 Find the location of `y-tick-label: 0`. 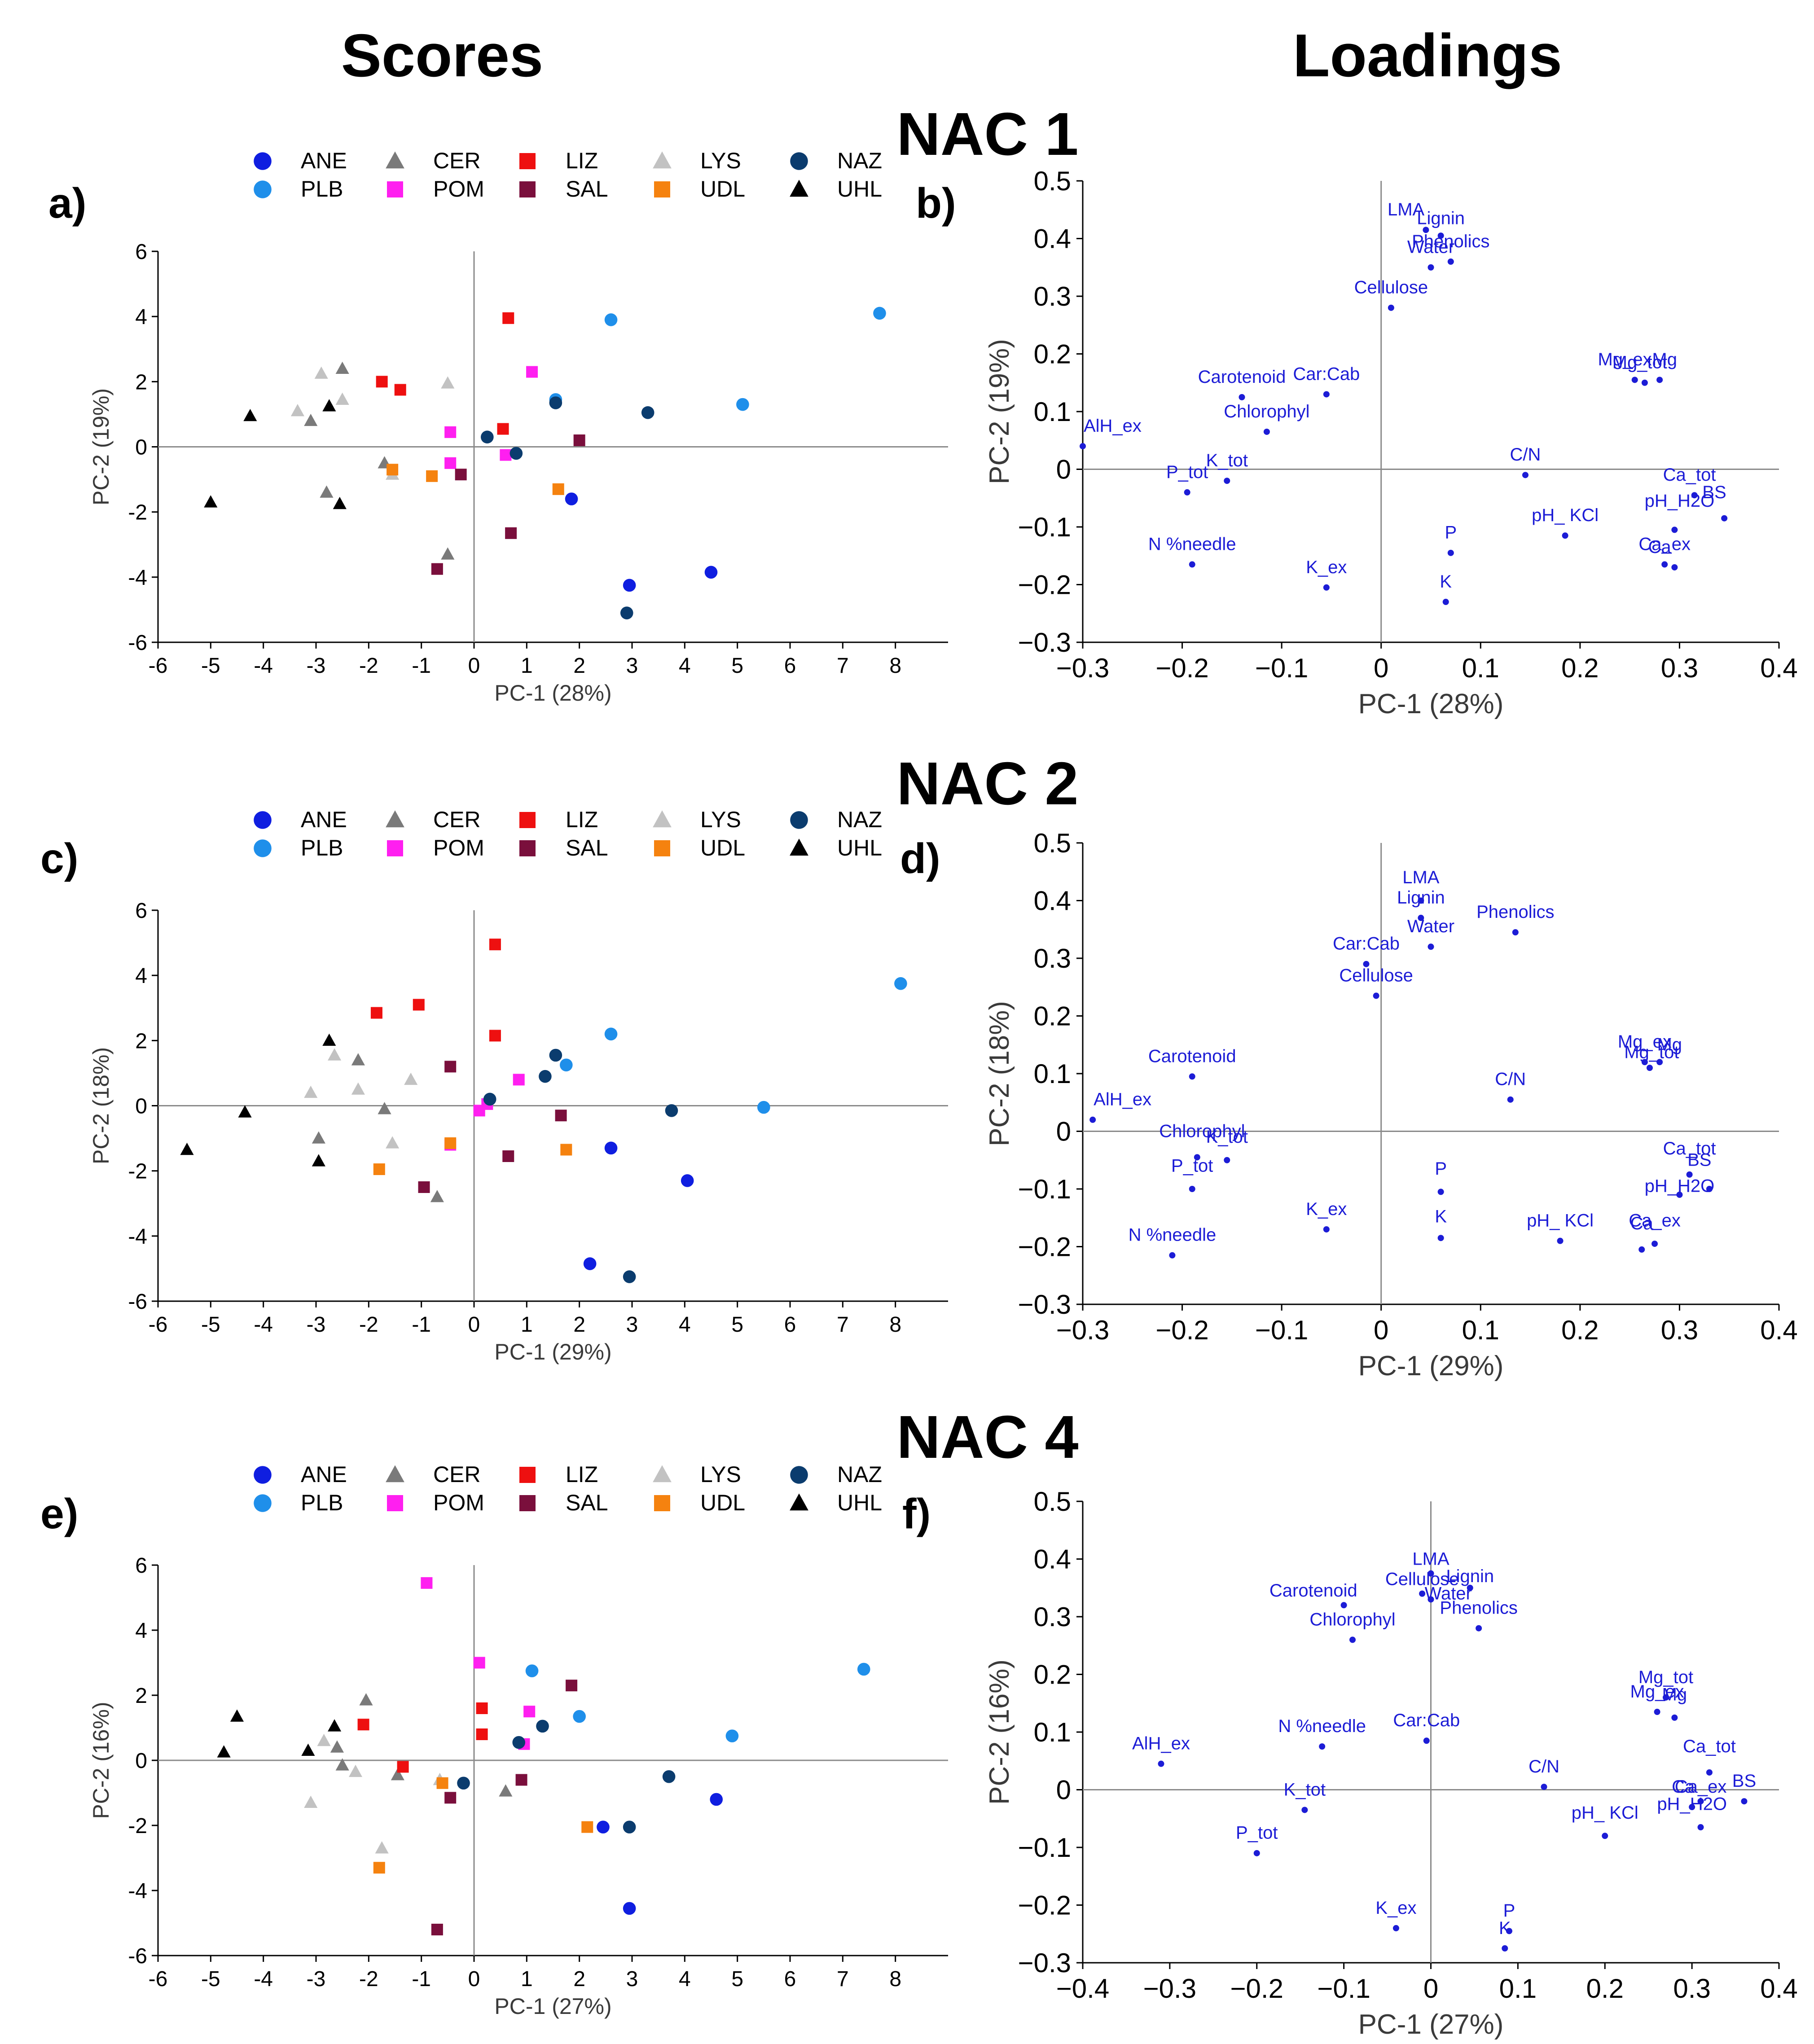

y-tick-label: 0 is located at coordinates (141, 1106).